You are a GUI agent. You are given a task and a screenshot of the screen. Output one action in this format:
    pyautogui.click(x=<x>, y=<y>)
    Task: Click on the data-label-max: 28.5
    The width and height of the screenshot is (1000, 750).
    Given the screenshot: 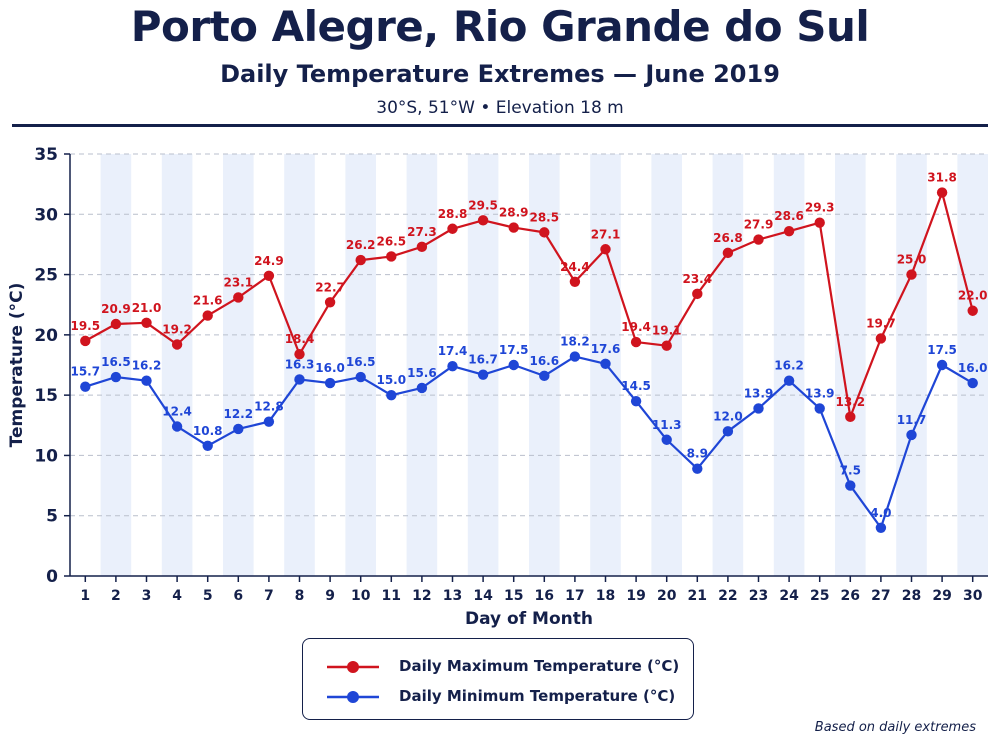 What is the action you would take?
    pyautogui.click(x=544, y=217)
    